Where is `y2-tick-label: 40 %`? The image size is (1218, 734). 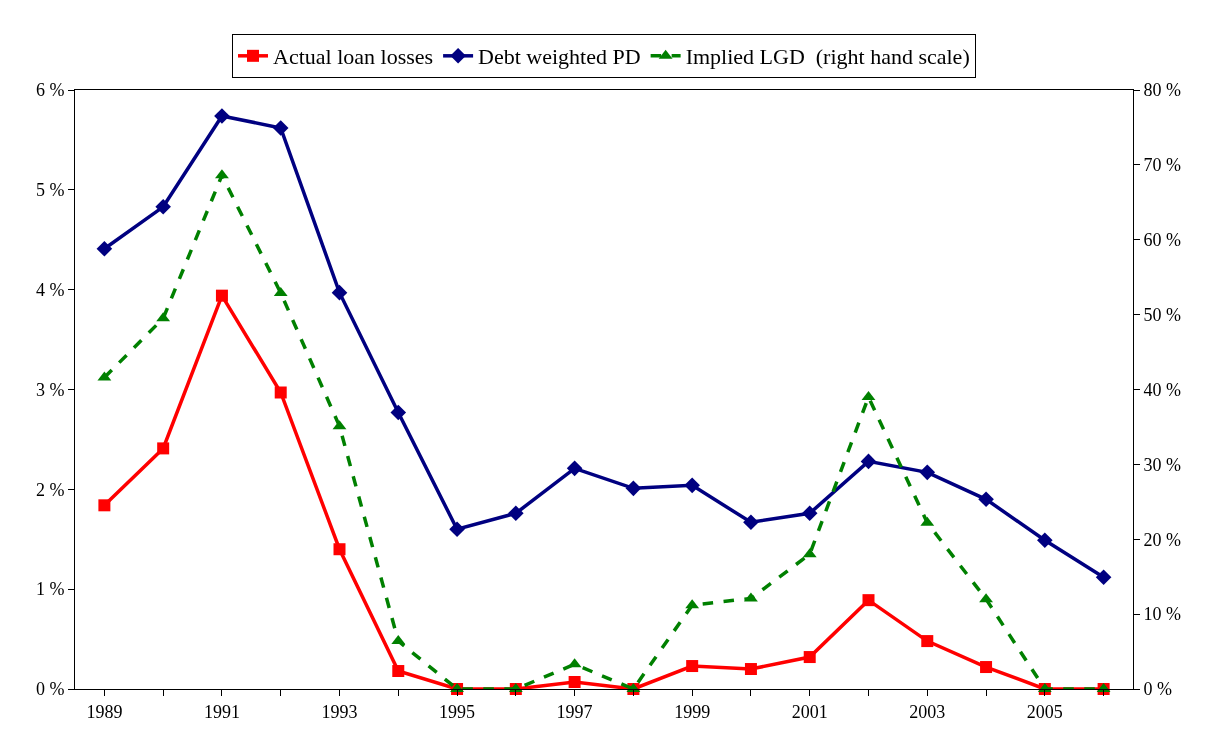 y2-tick-label: 40 % is located at coordinates (1162, 389).